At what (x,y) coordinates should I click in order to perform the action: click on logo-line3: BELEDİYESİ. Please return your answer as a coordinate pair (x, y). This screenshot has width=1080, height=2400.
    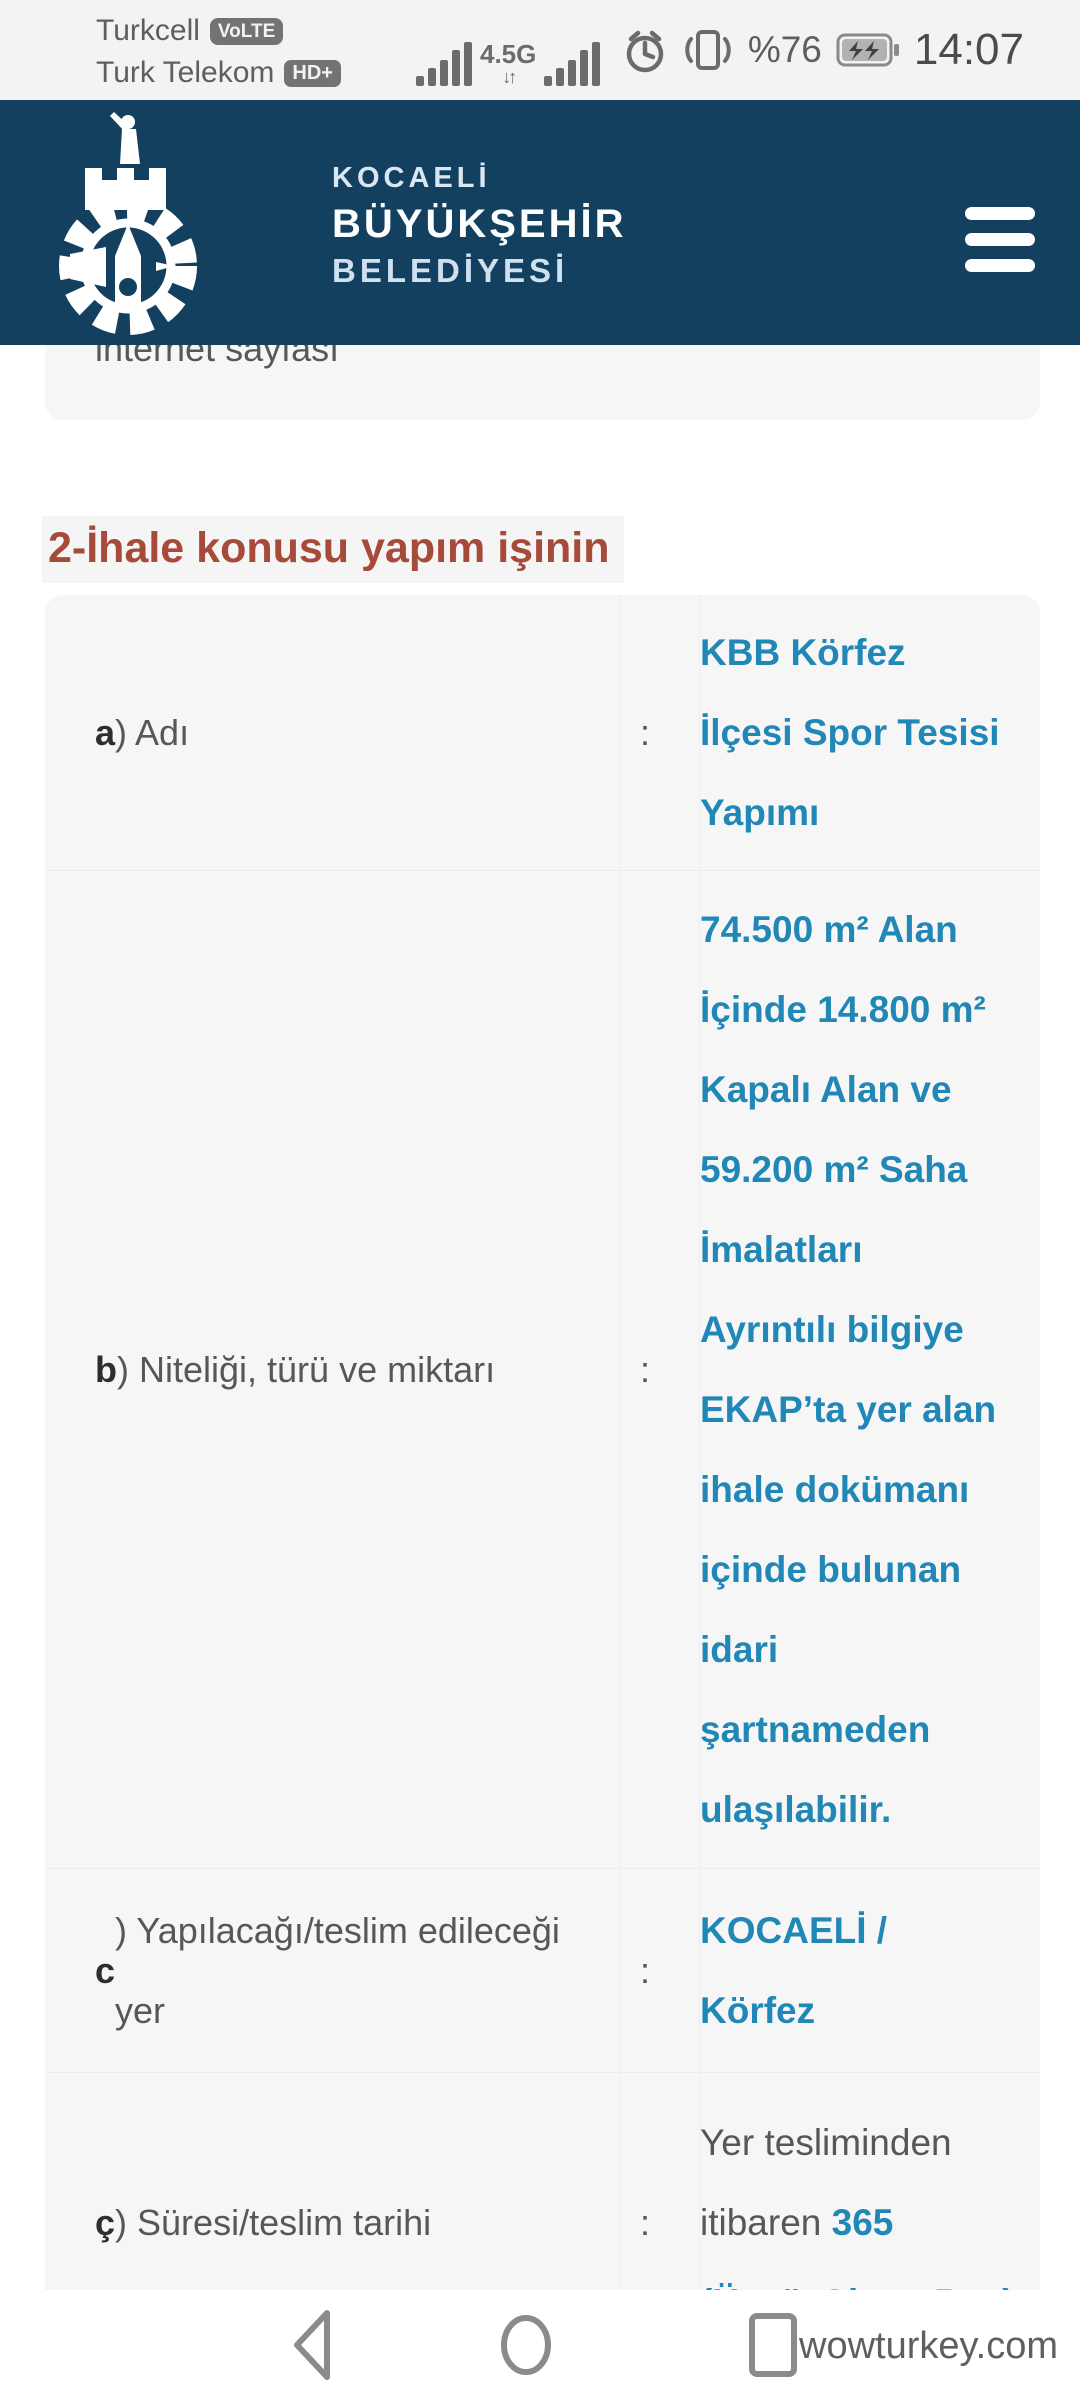
    Looking at the image, I should click on (450, 270).